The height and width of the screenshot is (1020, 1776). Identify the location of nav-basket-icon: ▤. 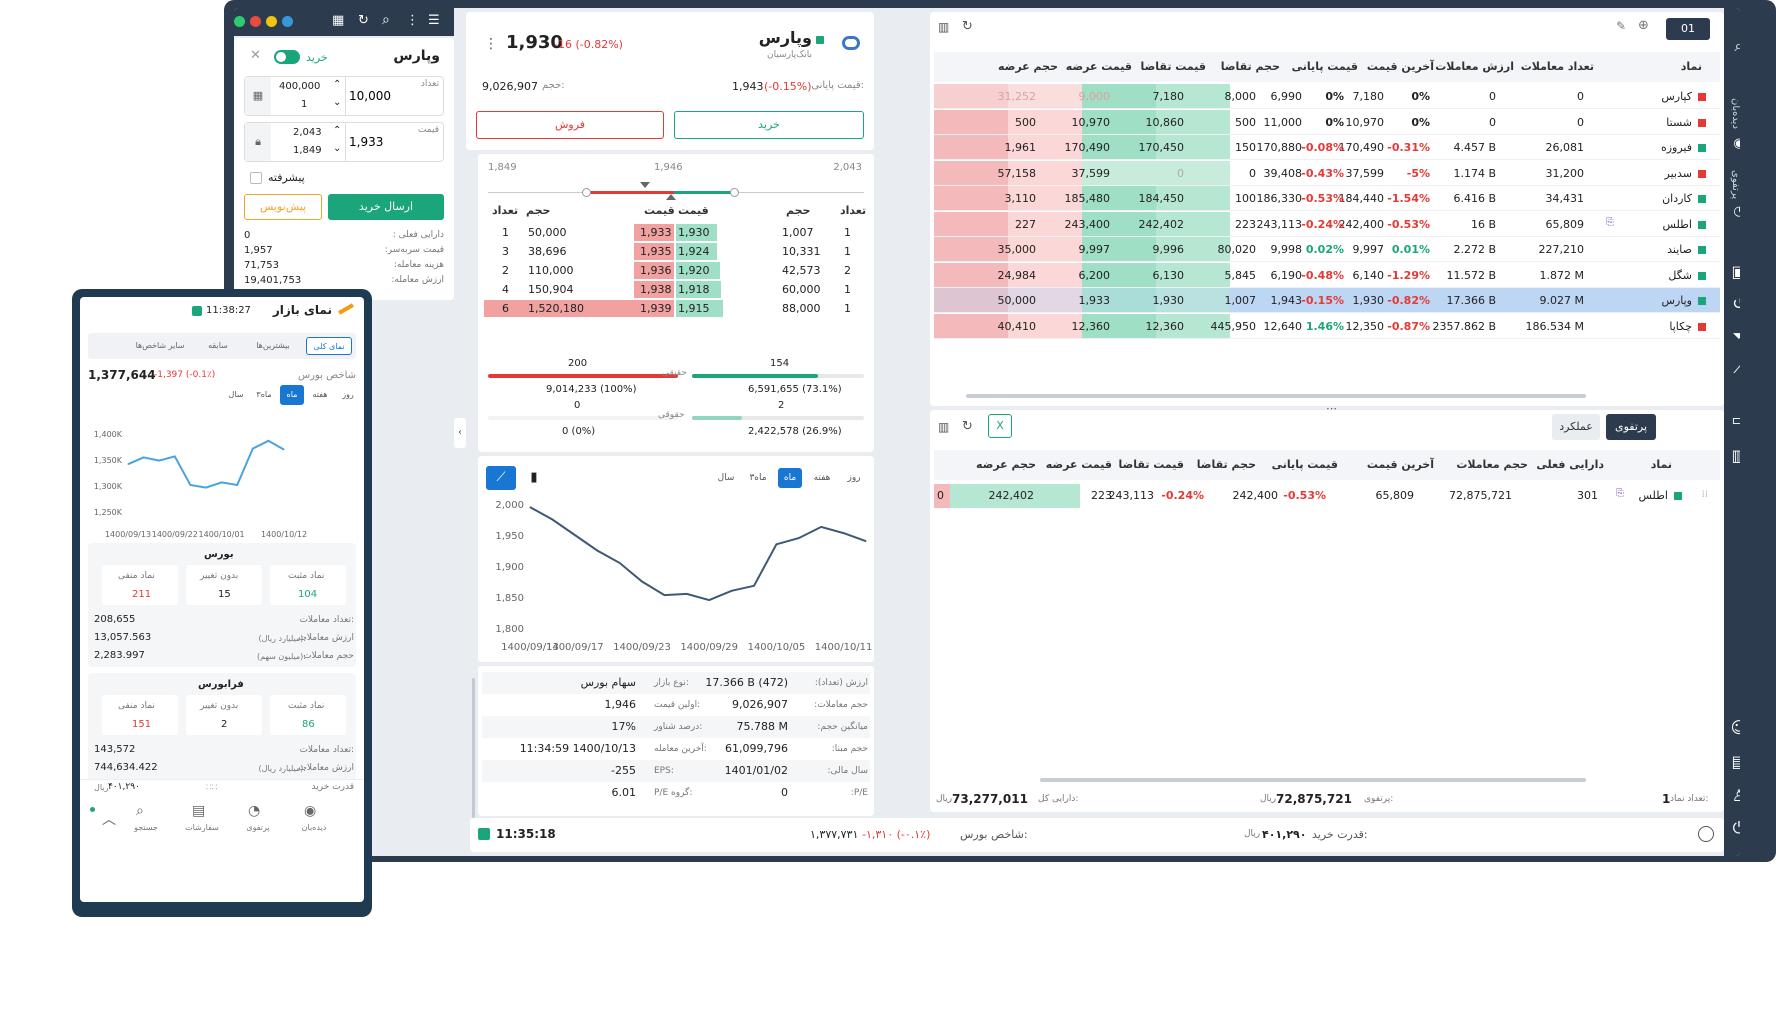
(199, 811).